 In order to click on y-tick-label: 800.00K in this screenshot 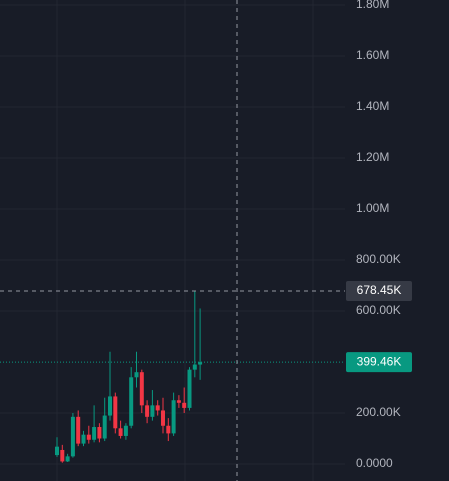, I will do `click(378, 259)`.